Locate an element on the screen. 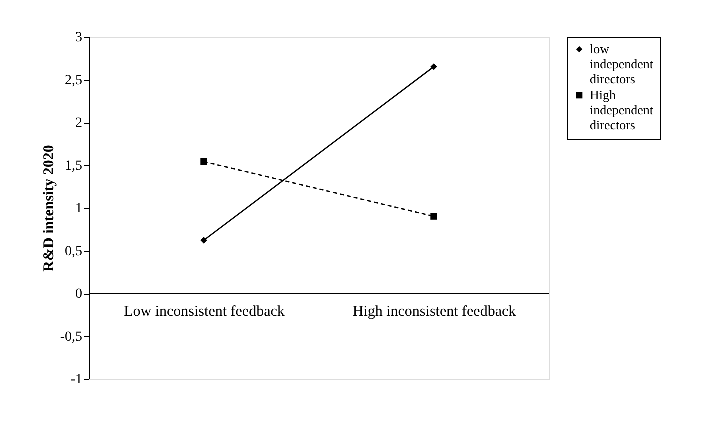  x-tick-label: High inconsistent feedback is located at coordinates (434, 312).